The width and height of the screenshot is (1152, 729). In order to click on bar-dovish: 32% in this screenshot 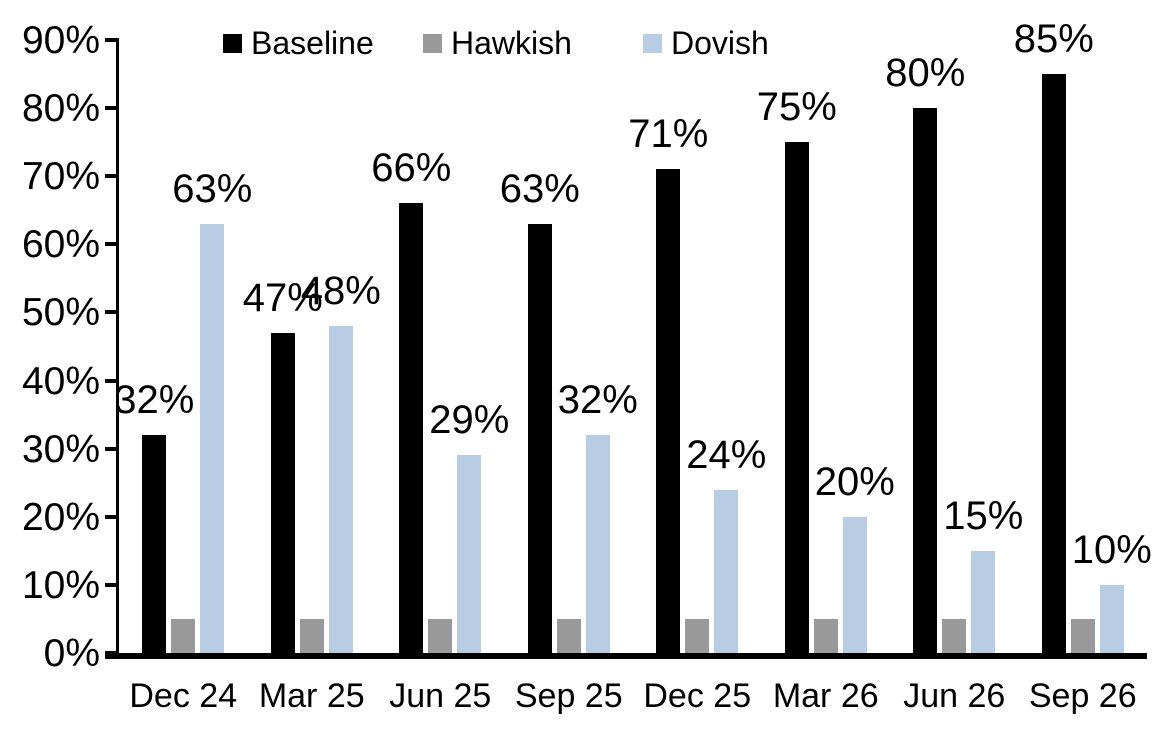, I will do `click(598, 516)`.